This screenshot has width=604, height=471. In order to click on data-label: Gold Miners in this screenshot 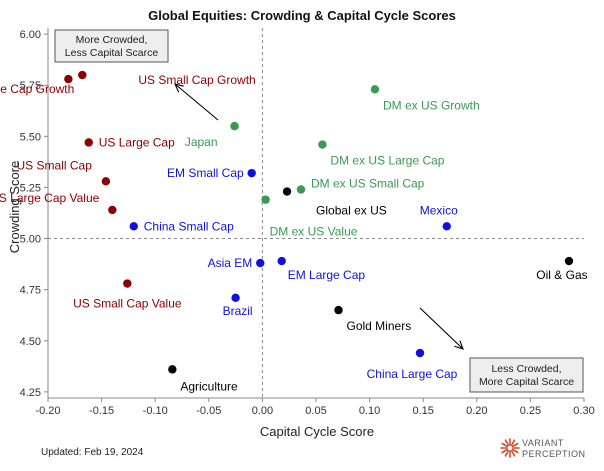, I will do `click(379, 326)`.